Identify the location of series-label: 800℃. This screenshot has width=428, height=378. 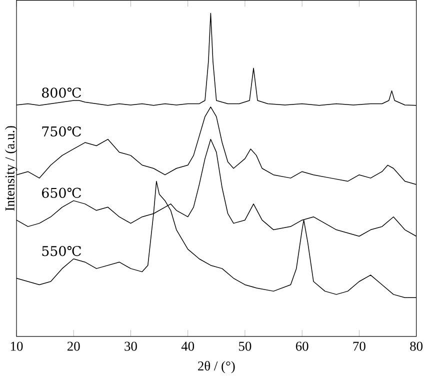
(61, 92).